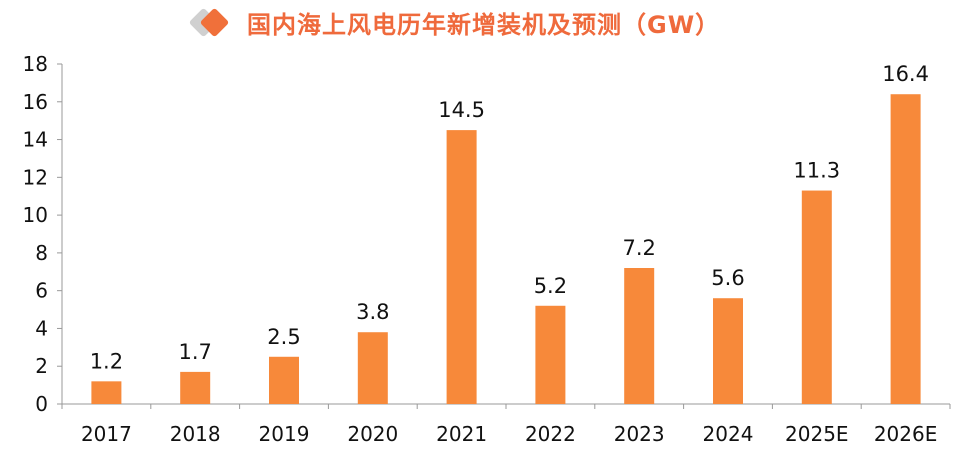  What do you see at coordinates (816, 297) in the screenshot?
I see `bar-2025E` at bounding box center [816, 297].